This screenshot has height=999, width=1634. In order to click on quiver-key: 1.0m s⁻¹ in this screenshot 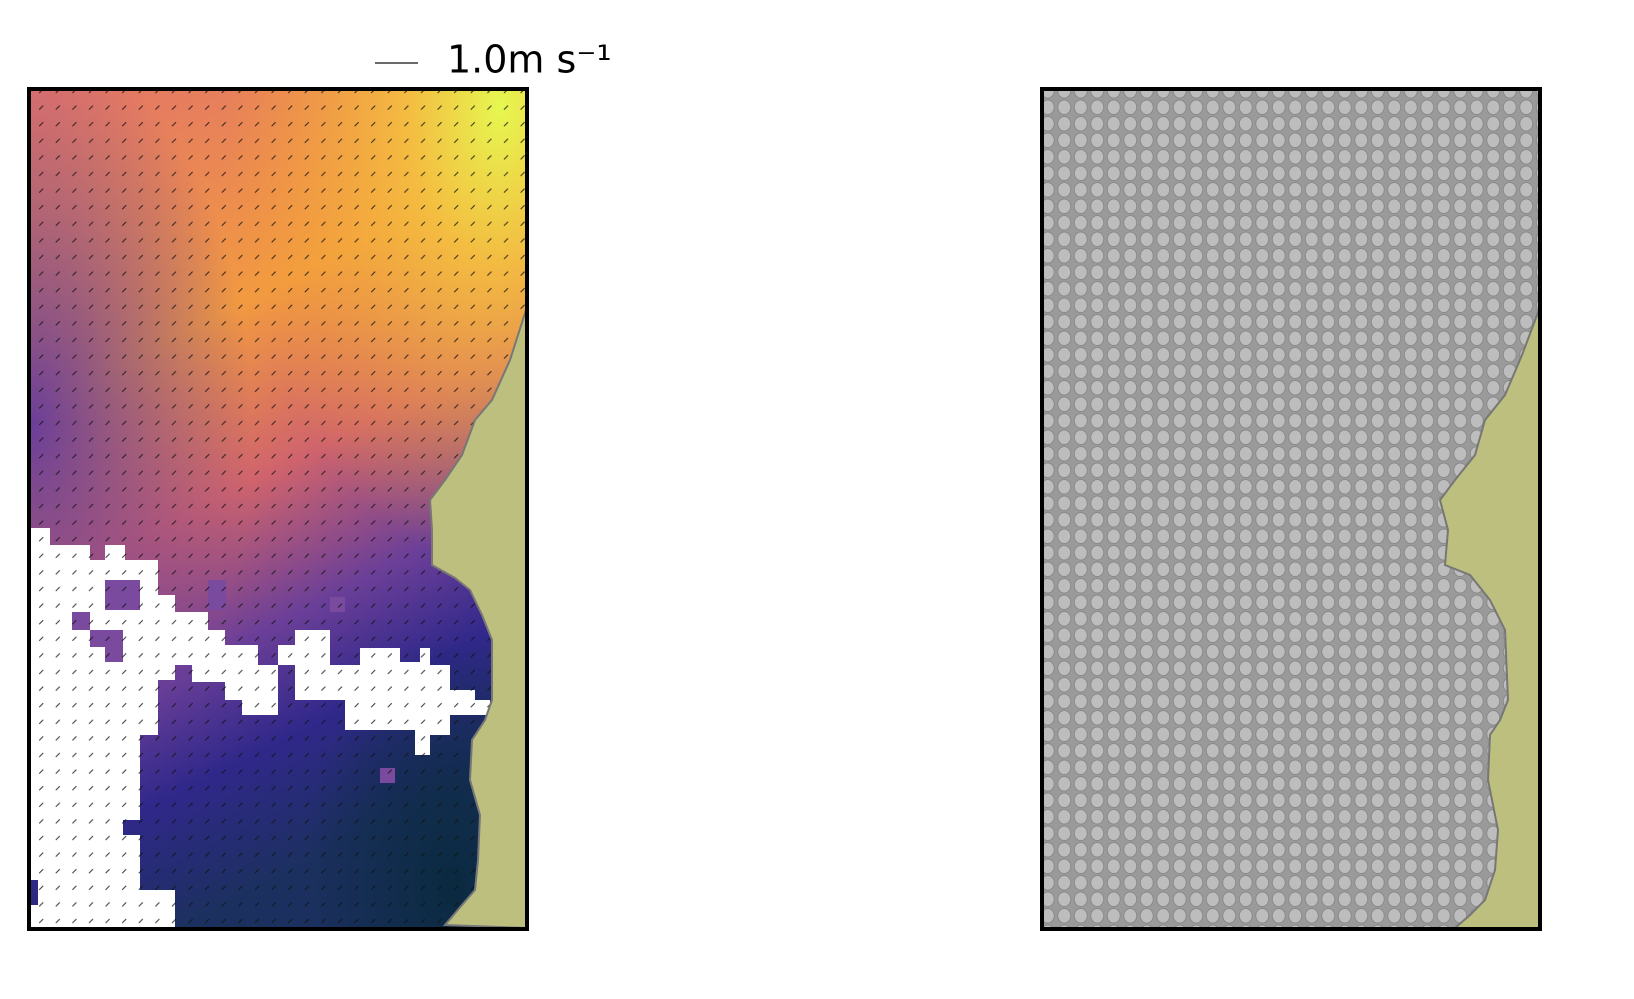, I will do `click(493, 60)`.